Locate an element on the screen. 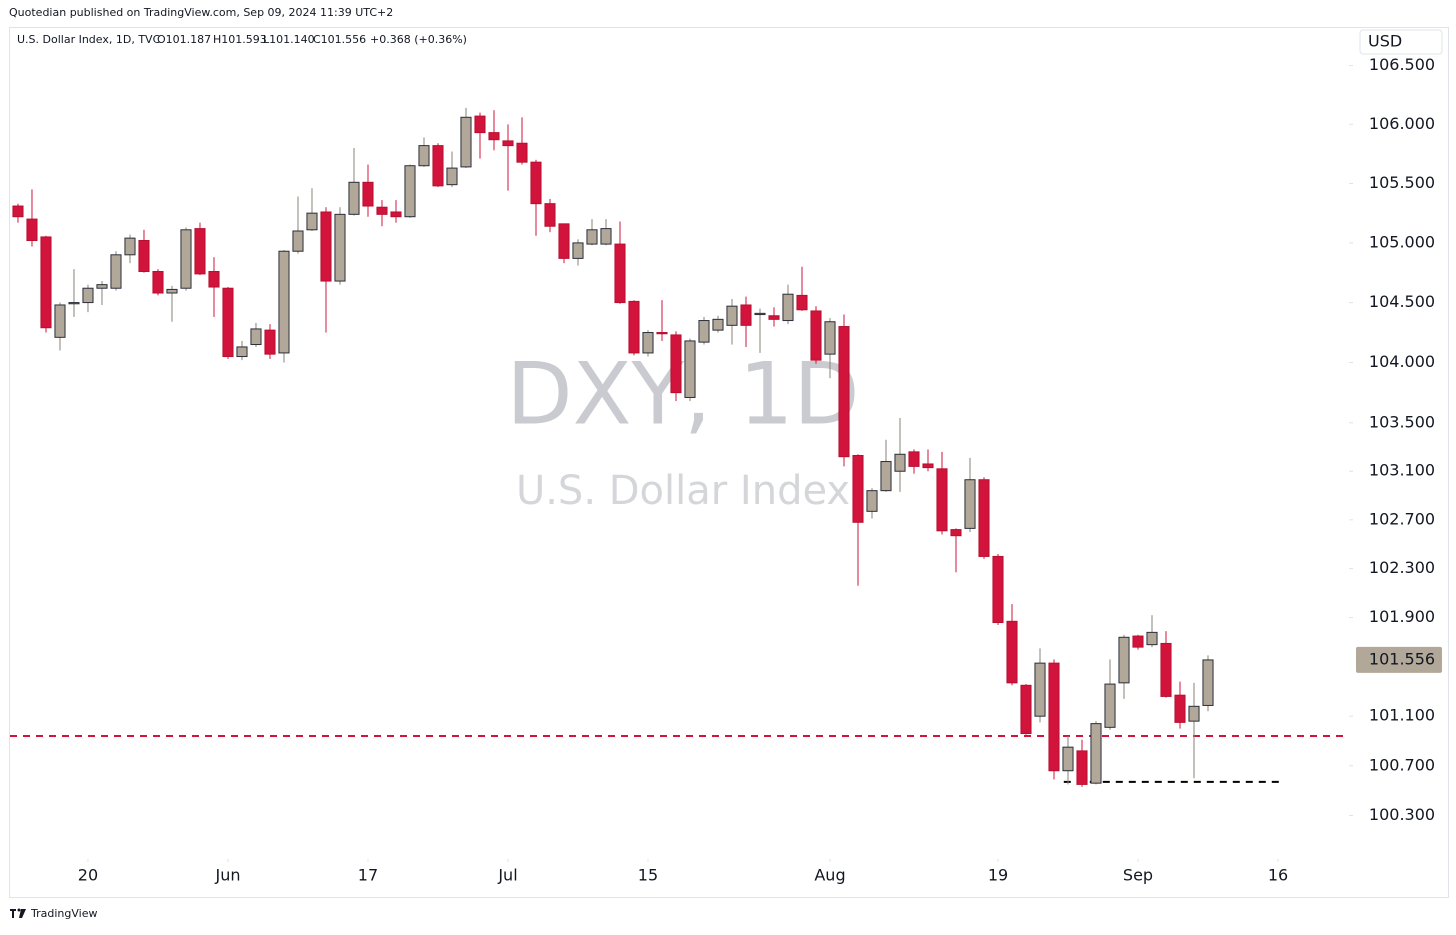  watermark-subtitle: U.S. Dollar Index is located at coordinates (683, 491).